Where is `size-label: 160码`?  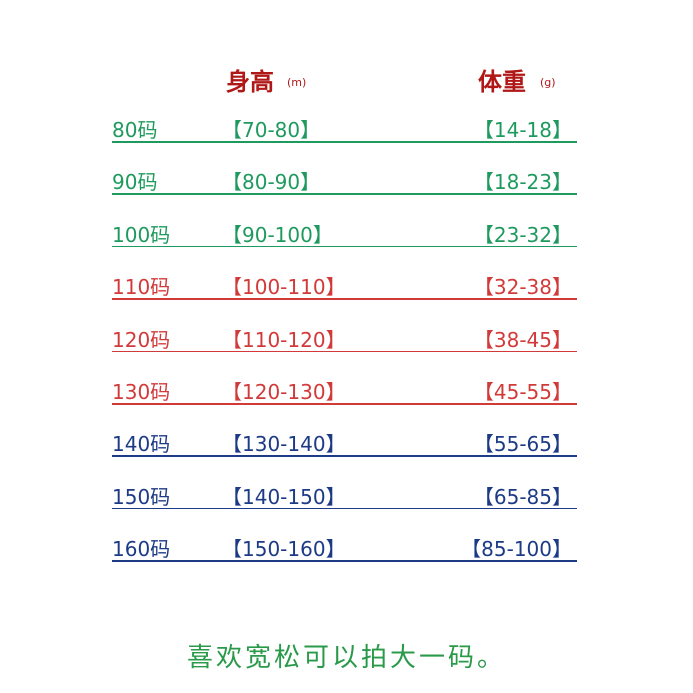
size-label: 160码 is located at coordinates (141, 549).